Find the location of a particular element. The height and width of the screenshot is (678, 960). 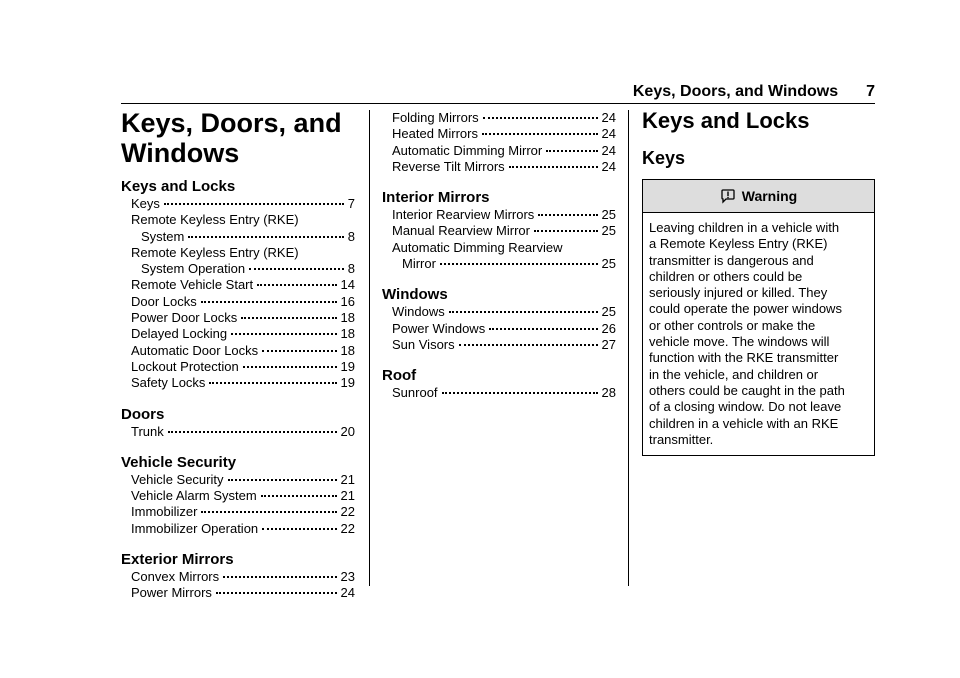

toc-entry: Vehicle Alarm System 21 is located at coordinates (238, 496).